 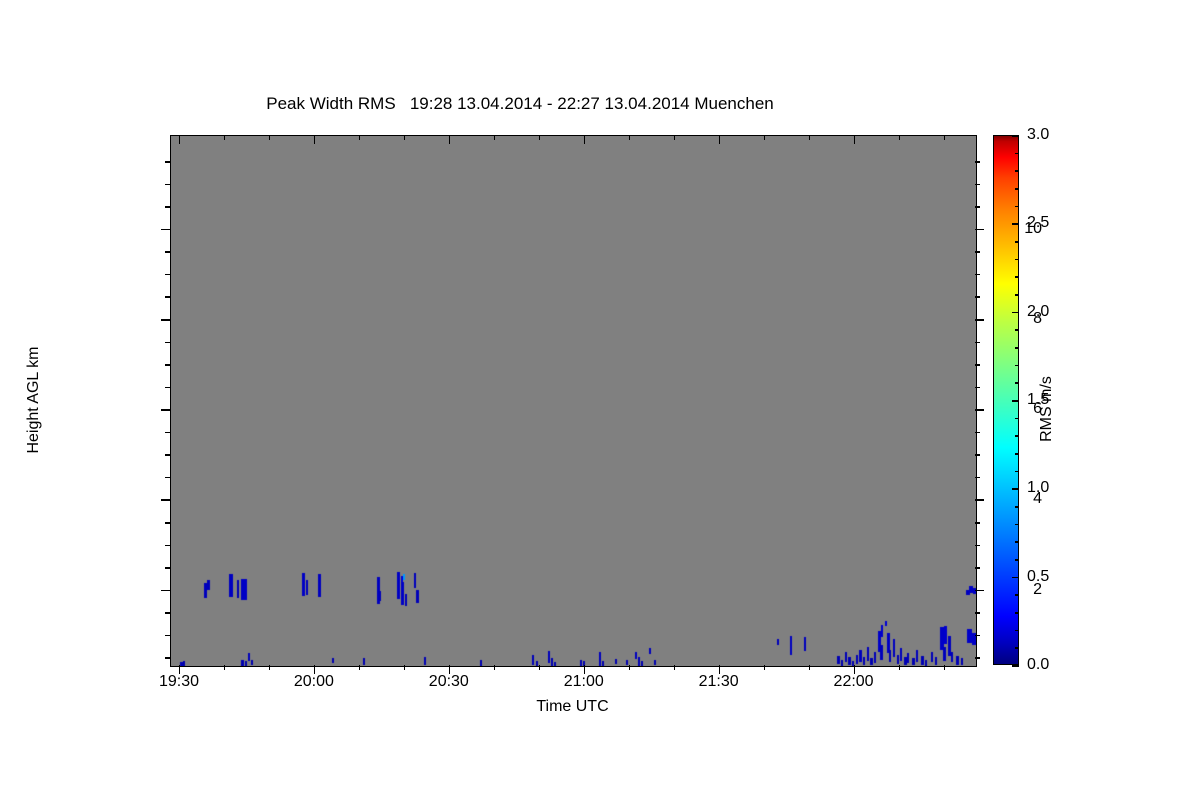 I want to click on x-axis-title: Time UTC, so click(x=572, y=706).